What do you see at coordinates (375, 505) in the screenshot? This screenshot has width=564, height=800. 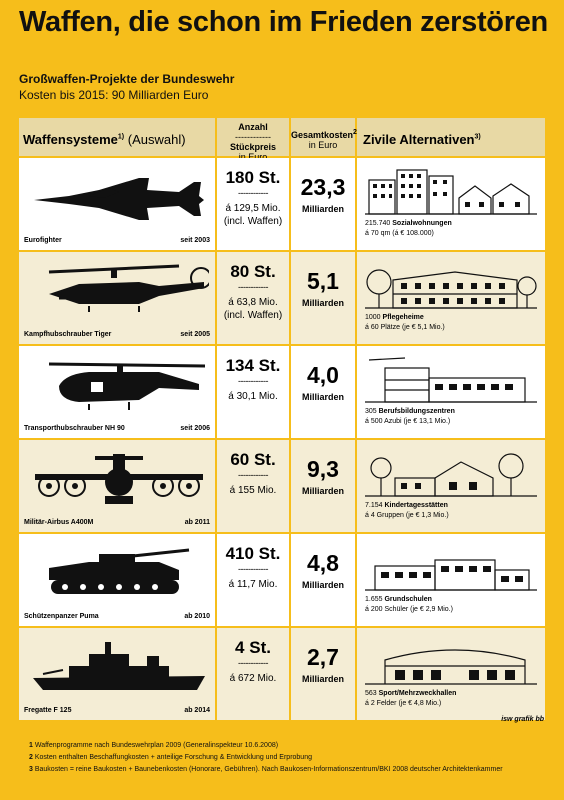 I see `alternative-count: 7.154` at bounding box center [375, 505].